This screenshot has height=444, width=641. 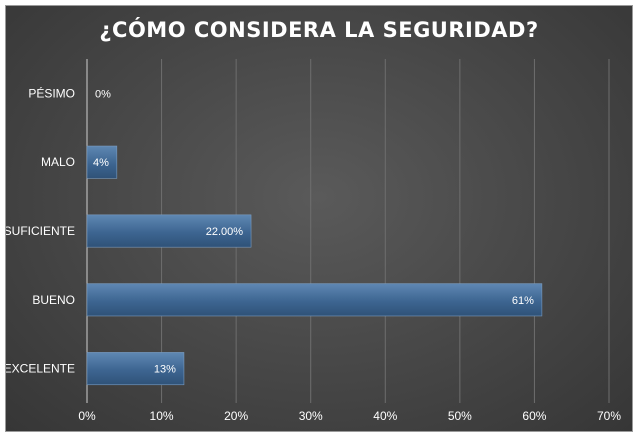 I want to click on category-label: MALO, so click(x=58, y=162).